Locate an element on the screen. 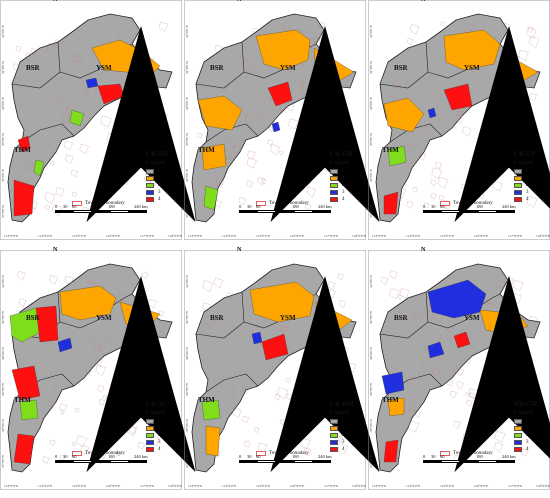 Image resolution: width=550 pixels, height=498 pixels. scale-tick-label: 60 is located at coordinates (258, 206).